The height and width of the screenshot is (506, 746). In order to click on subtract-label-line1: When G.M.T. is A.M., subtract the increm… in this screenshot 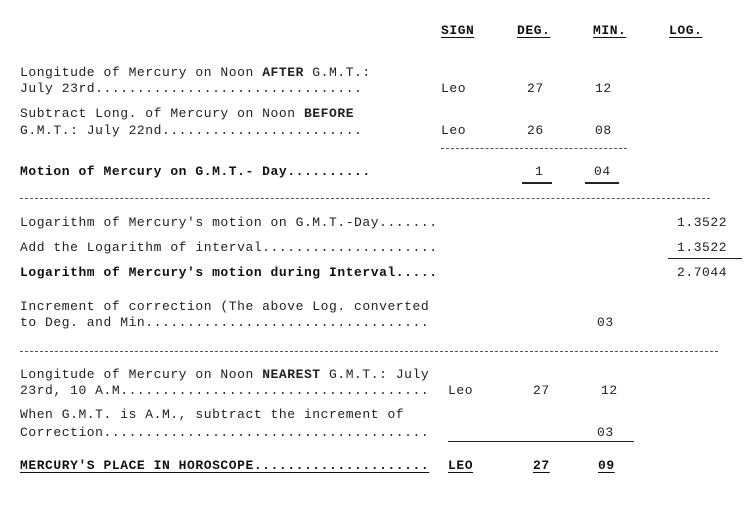, I will do `click(212, 414)`.